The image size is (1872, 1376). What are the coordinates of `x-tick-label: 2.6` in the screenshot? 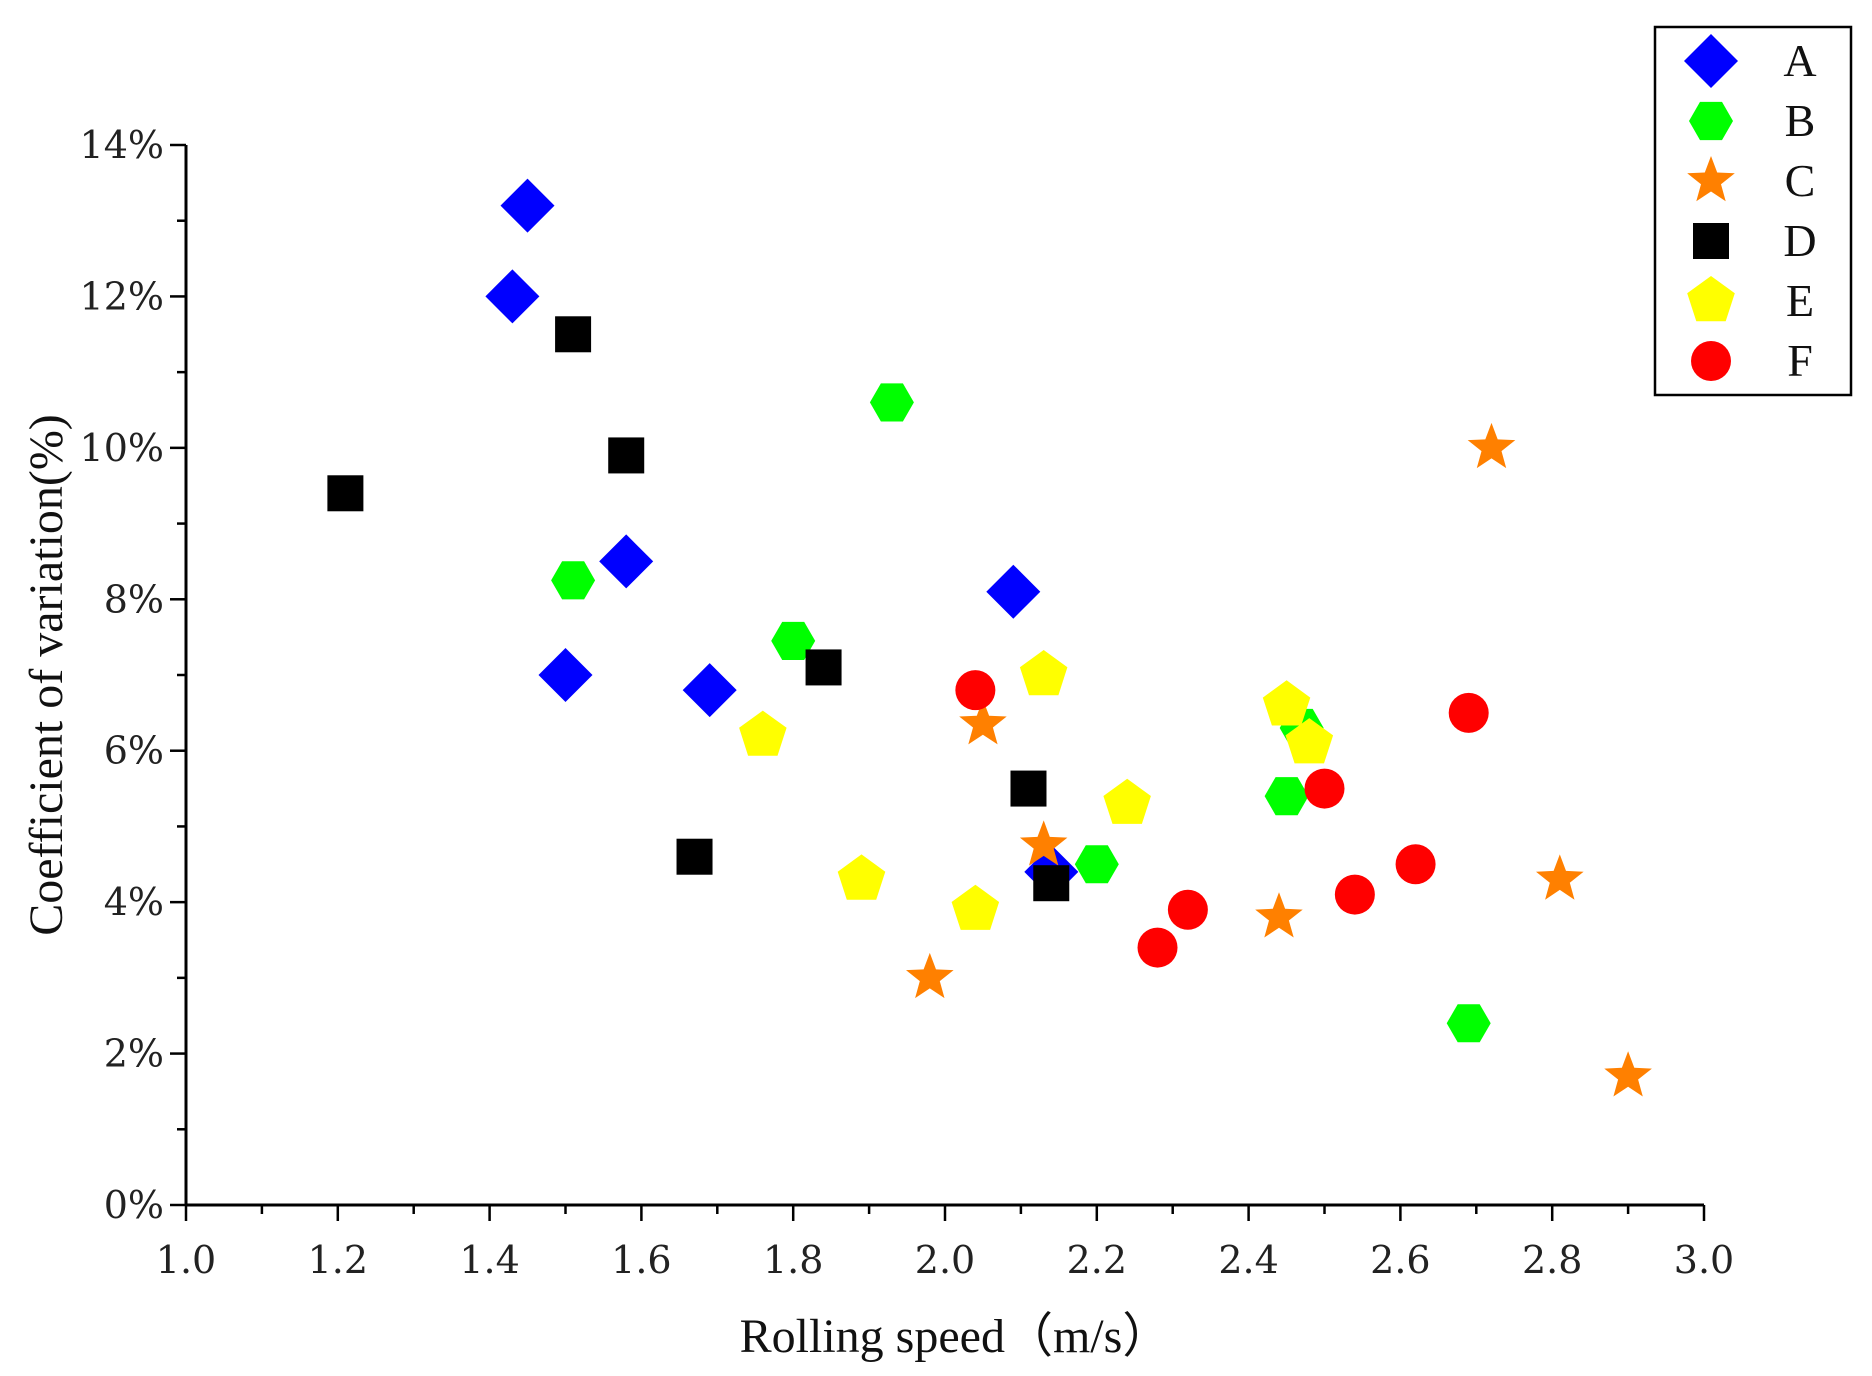 It's located at (1400, 1260).